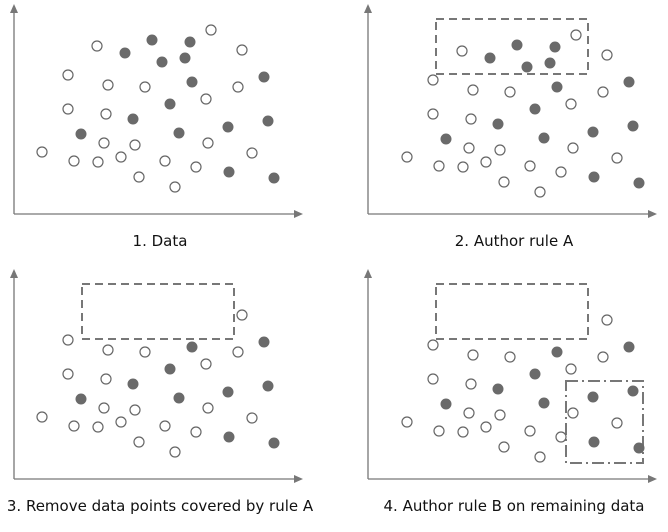  Describe the element at coordinates (160, 506) in the screenshot. I see `panel-caption: 3. Remove data points covered by rule A` at that location.